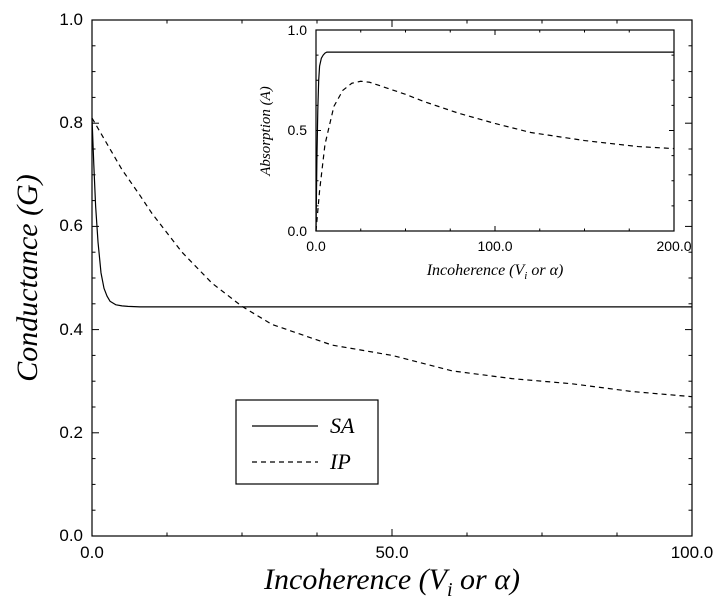  What do you see at coordinates (347, 579) in the screenshot?
I see `main-x-axis-label-head: Incoherence (` at bounding box center [347, 579].